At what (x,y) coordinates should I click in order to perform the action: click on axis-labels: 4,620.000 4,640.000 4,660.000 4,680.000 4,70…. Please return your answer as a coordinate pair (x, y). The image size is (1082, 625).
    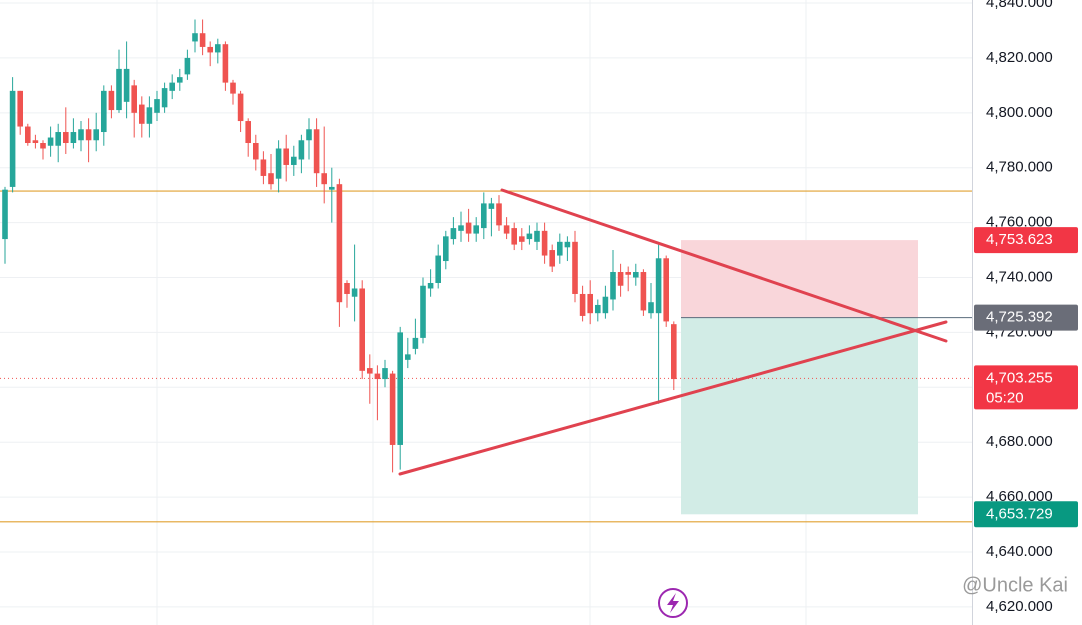
    Looking at the image, I should click on (1026, 307).